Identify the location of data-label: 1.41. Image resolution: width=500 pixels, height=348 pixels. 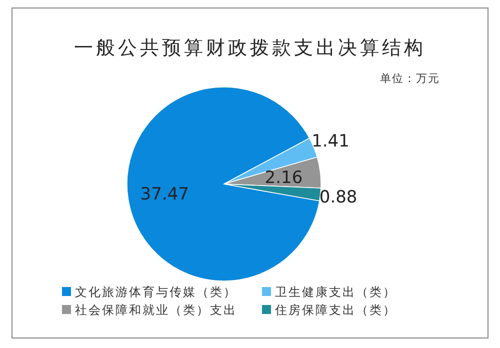
(331, 142).